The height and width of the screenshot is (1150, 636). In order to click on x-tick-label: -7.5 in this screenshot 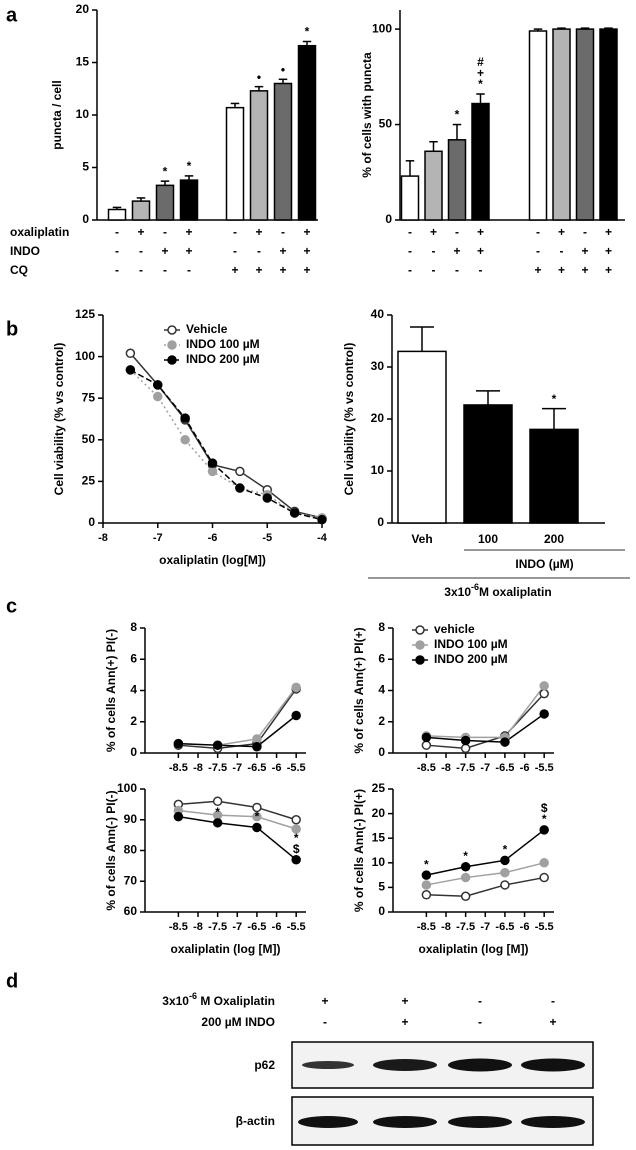, I will do `click(217, 768)`.